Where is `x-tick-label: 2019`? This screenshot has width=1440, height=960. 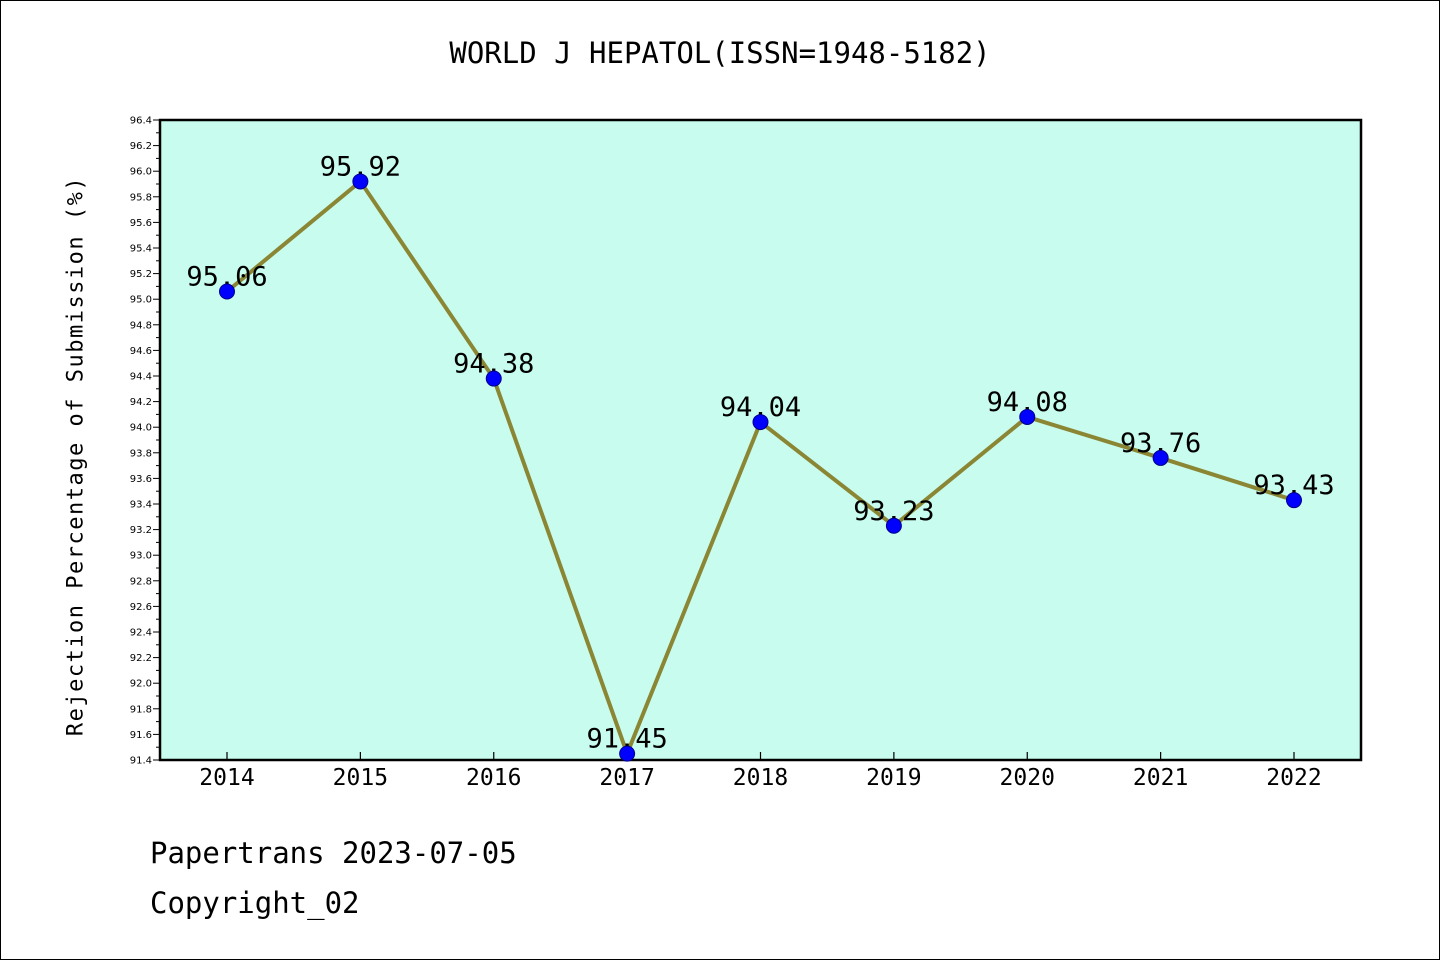
x-tick-label: 2019 is located at coordinates (893, 778).